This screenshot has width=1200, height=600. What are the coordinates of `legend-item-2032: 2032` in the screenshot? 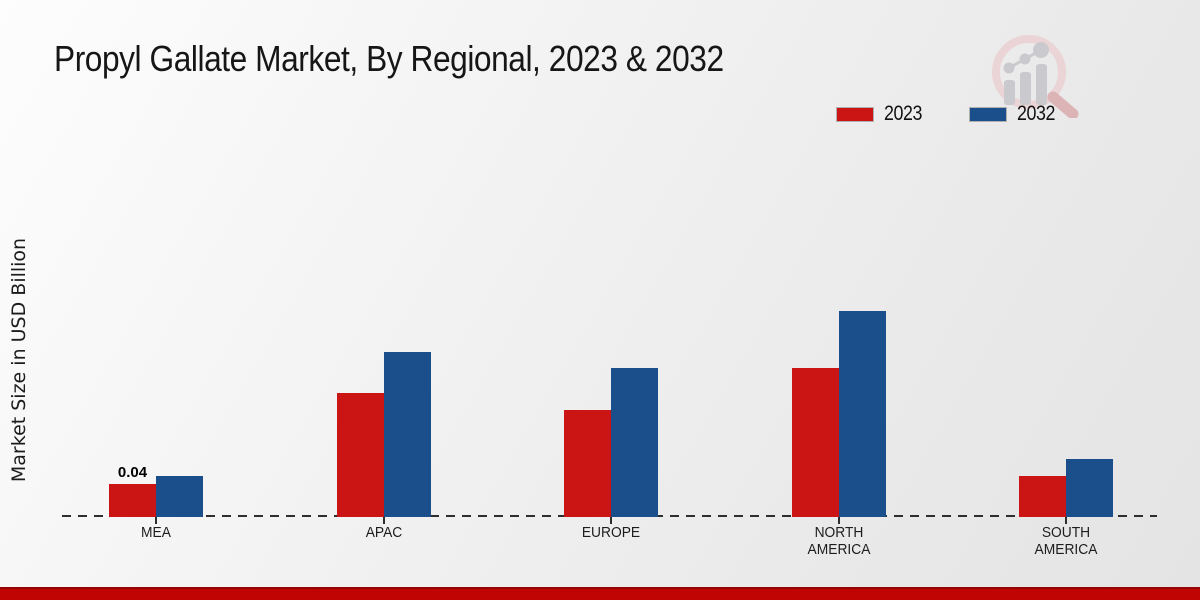 It's located at (1015, 114).